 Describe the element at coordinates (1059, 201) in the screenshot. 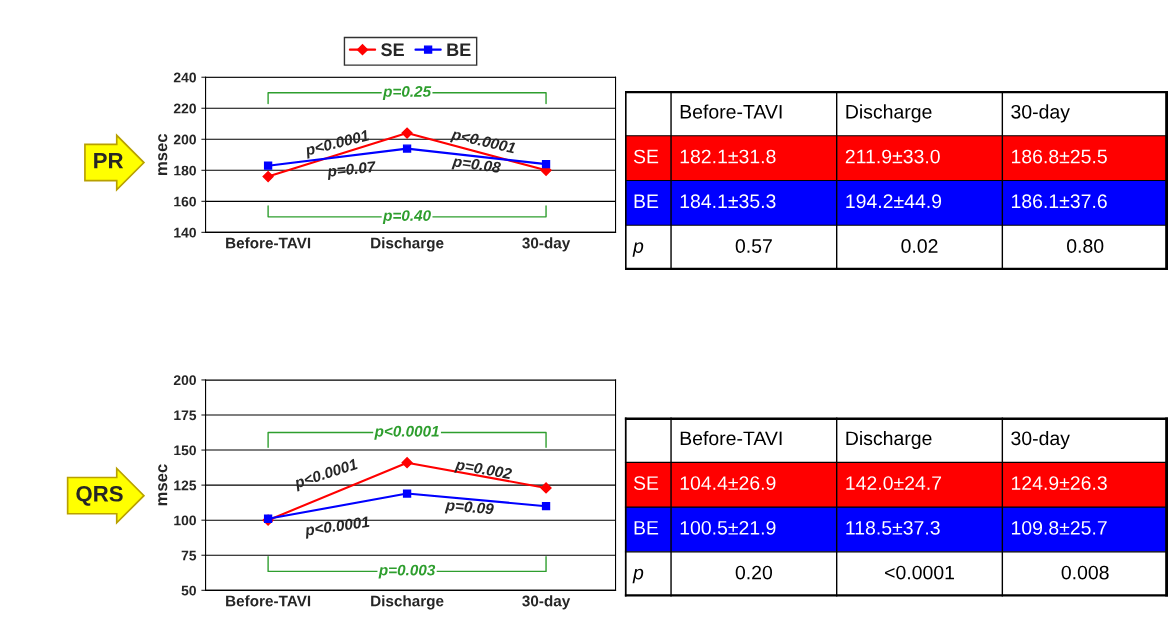

I see `text: 186.1±37.6` at that location.